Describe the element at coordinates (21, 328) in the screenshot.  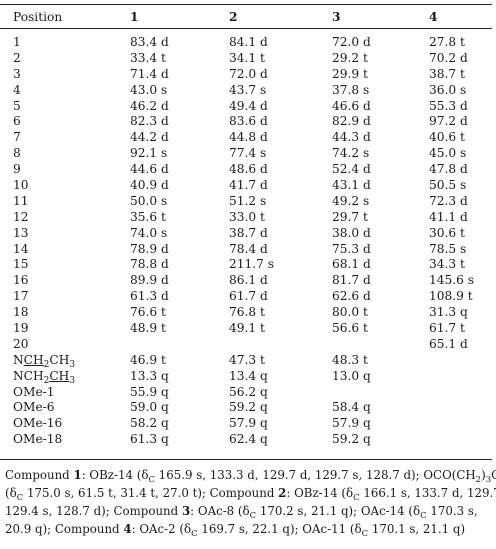
I see `position-cell: 19` at that location.